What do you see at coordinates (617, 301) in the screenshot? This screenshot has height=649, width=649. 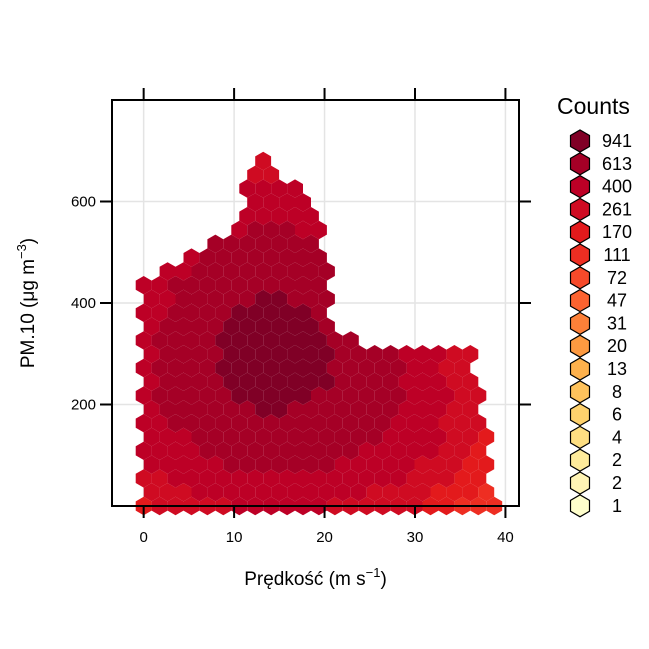 I see `legend-label: 47` at bounding box center [617, 301].